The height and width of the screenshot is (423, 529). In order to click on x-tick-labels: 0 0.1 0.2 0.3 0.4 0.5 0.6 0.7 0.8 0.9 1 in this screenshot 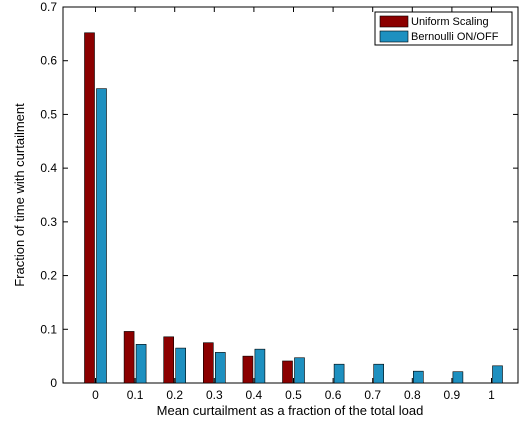, I will do `click(293, 395)`.